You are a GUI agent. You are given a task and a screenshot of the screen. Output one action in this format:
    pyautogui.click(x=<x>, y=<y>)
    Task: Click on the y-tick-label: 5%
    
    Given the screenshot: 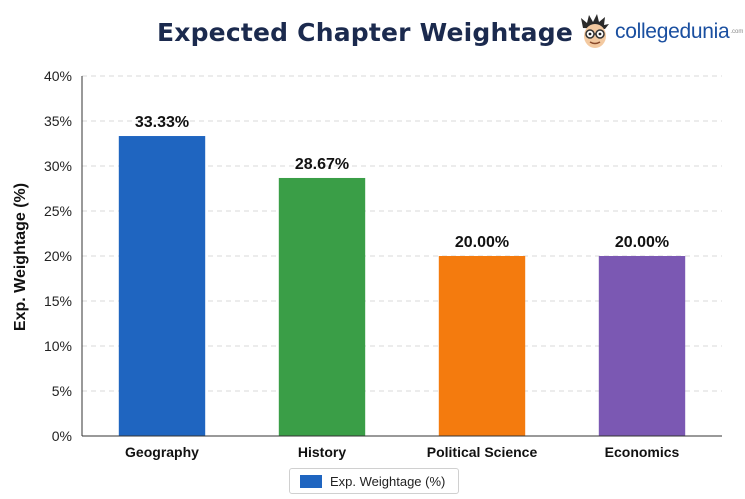 What is the action you would take?
    pyautogui.click(x=62, y=391)
    